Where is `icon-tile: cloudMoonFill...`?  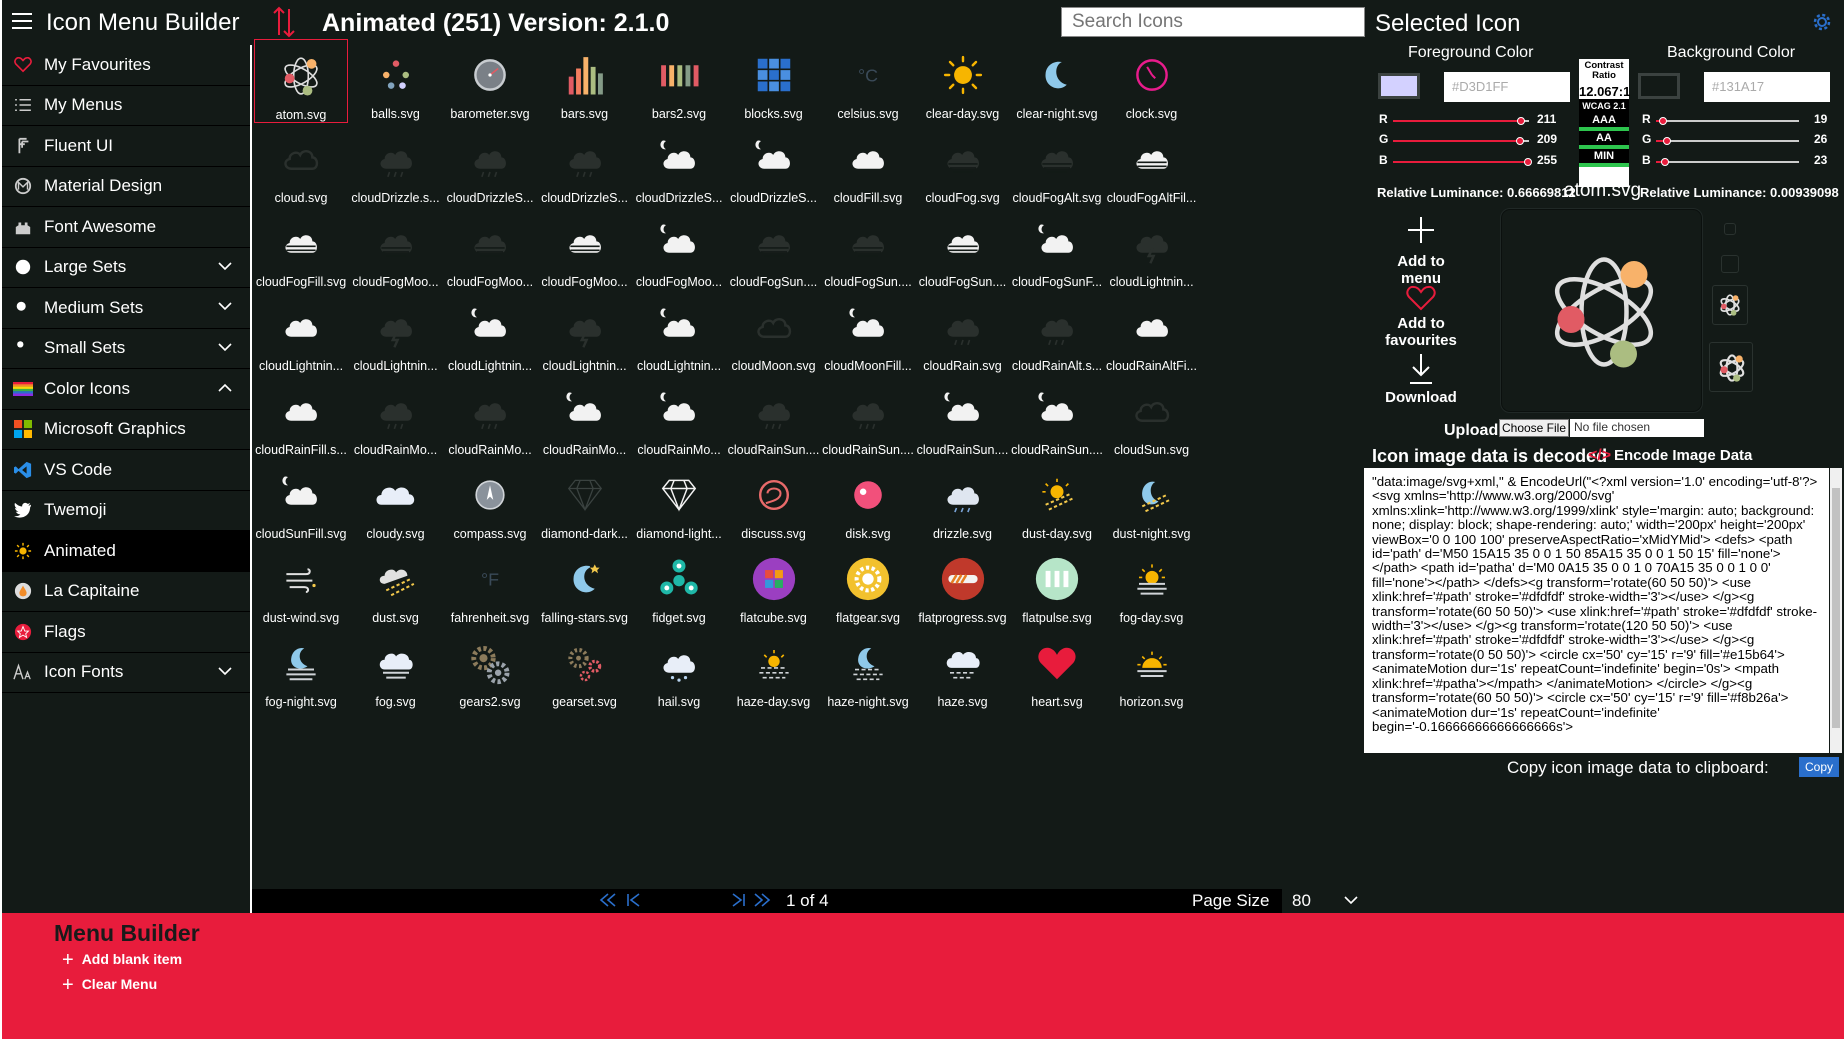 icon-tile: cloudMoonFill... is located at coordinates (868, 333).